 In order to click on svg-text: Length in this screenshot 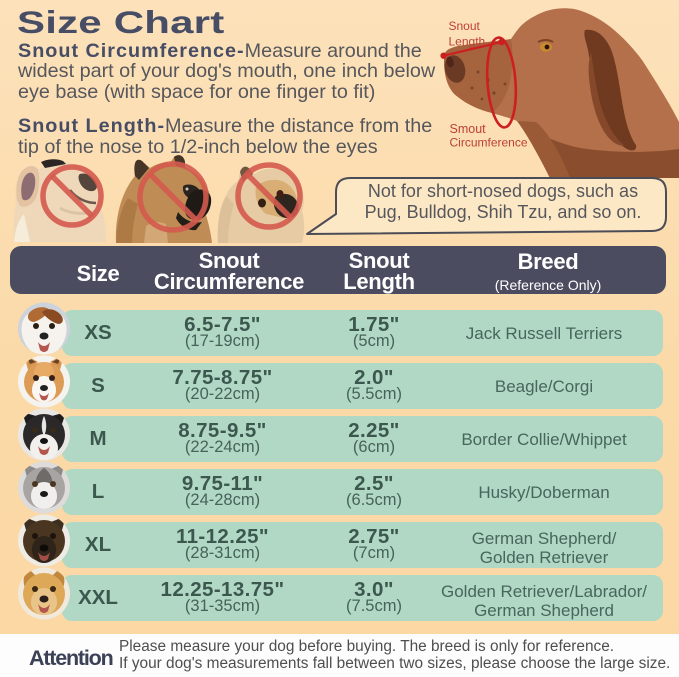, I will do `click(467, 42)`.